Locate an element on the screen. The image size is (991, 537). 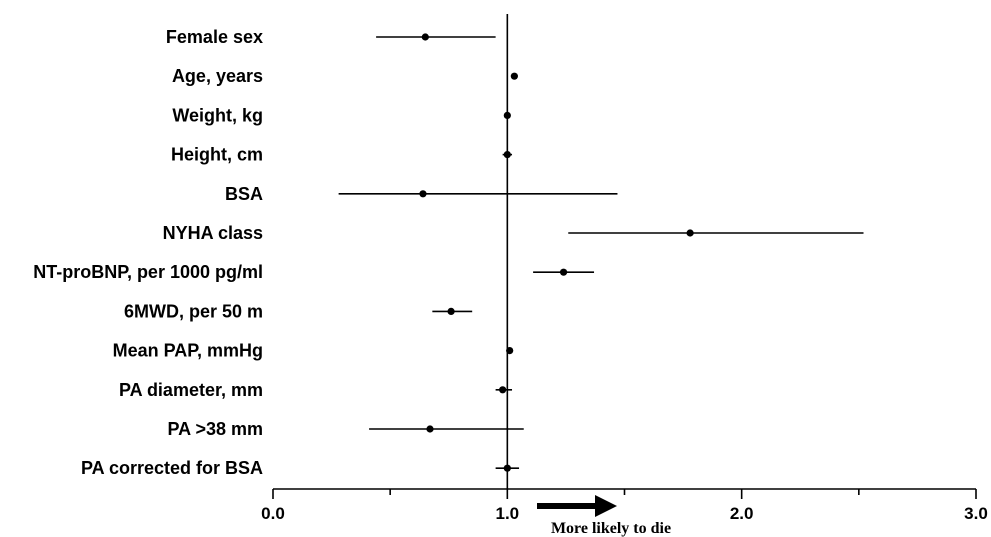
forest-row: PA corrected for BSA is located at coordinates (300, 468).